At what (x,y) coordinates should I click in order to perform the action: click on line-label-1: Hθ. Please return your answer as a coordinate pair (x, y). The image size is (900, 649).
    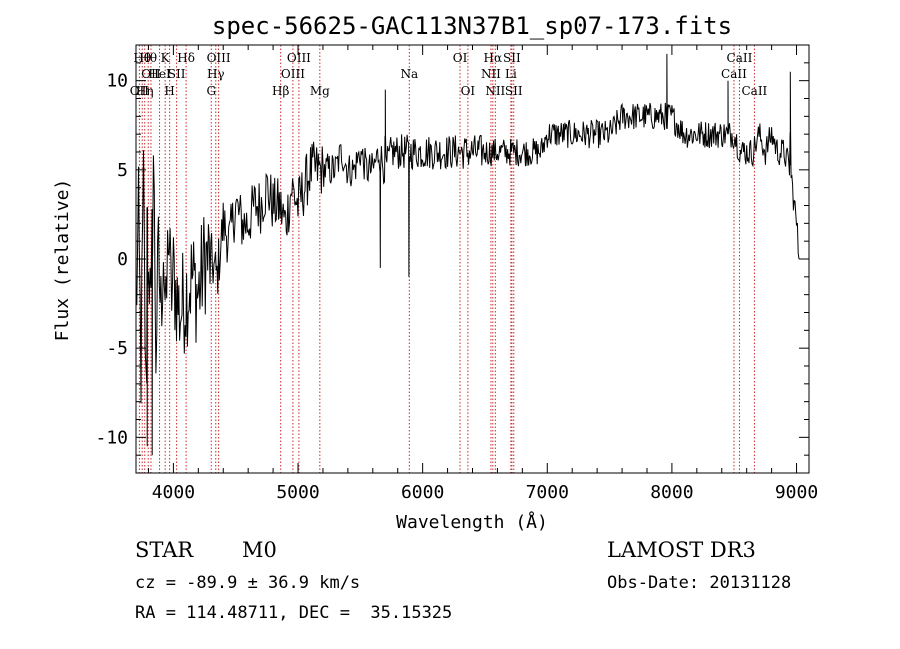
    Looking at the image, I should click on (142, 58).